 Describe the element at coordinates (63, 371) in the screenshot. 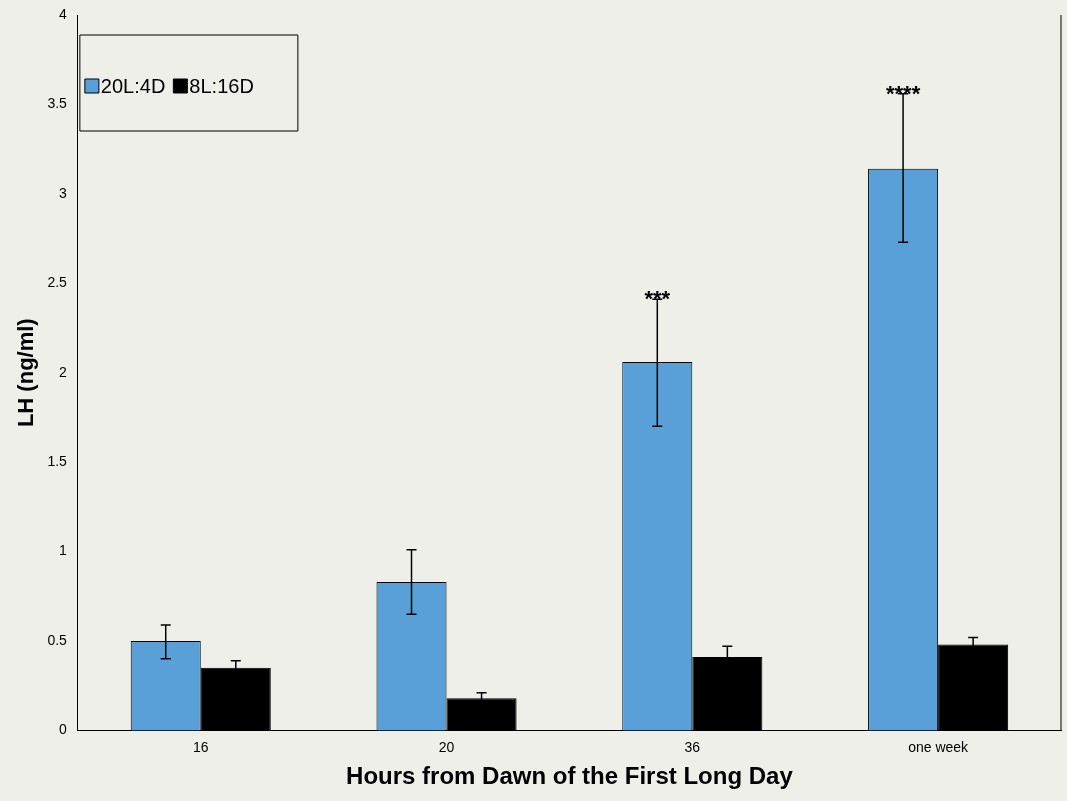

I see `y-tick-label: 2` at that location.